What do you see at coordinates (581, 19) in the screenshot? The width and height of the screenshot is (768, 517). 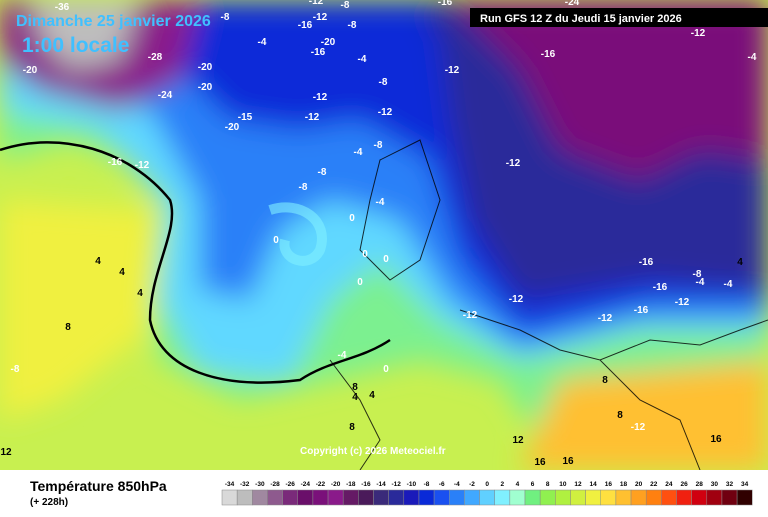 I see `run-info: Run GFS 12 Z du Jeudi 15 janvier 2026` at bounding box center [581, 19].